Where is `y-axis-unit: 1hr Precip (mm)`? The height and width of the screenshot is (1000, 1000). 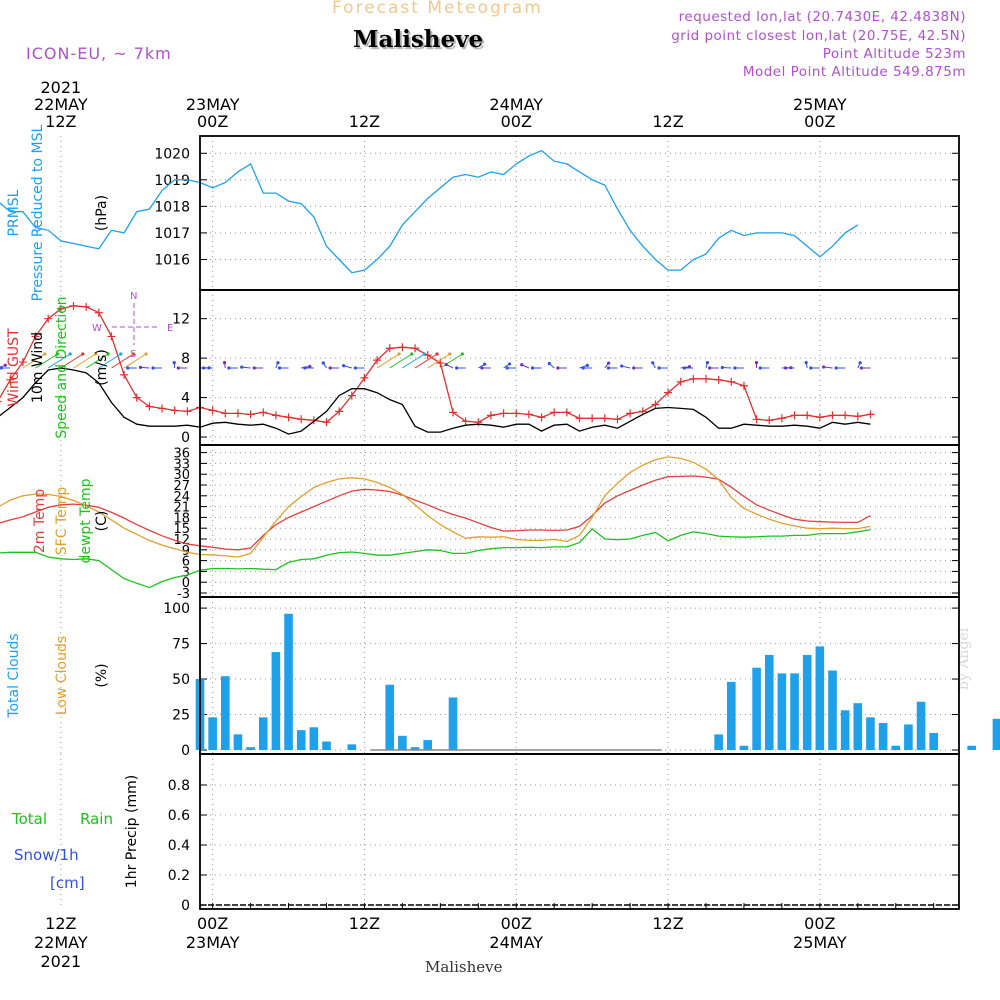 y-axis-unit: 1hr Precip (mm) is located at coordinates (132, 831).